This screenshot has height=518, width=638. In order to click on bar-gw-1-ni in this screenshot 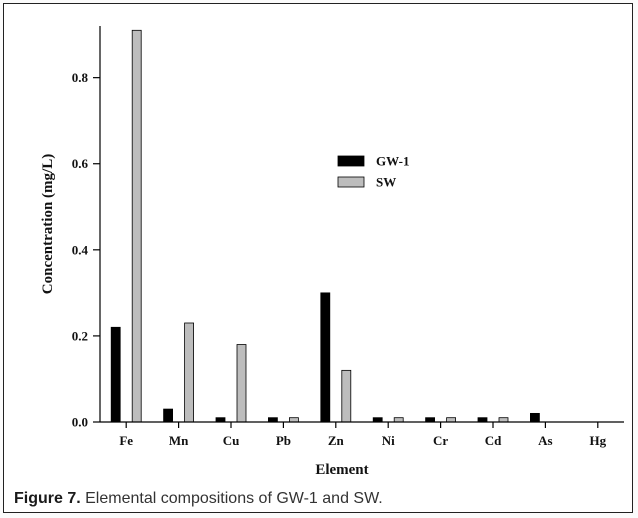, I will do `click(377, 420)`.